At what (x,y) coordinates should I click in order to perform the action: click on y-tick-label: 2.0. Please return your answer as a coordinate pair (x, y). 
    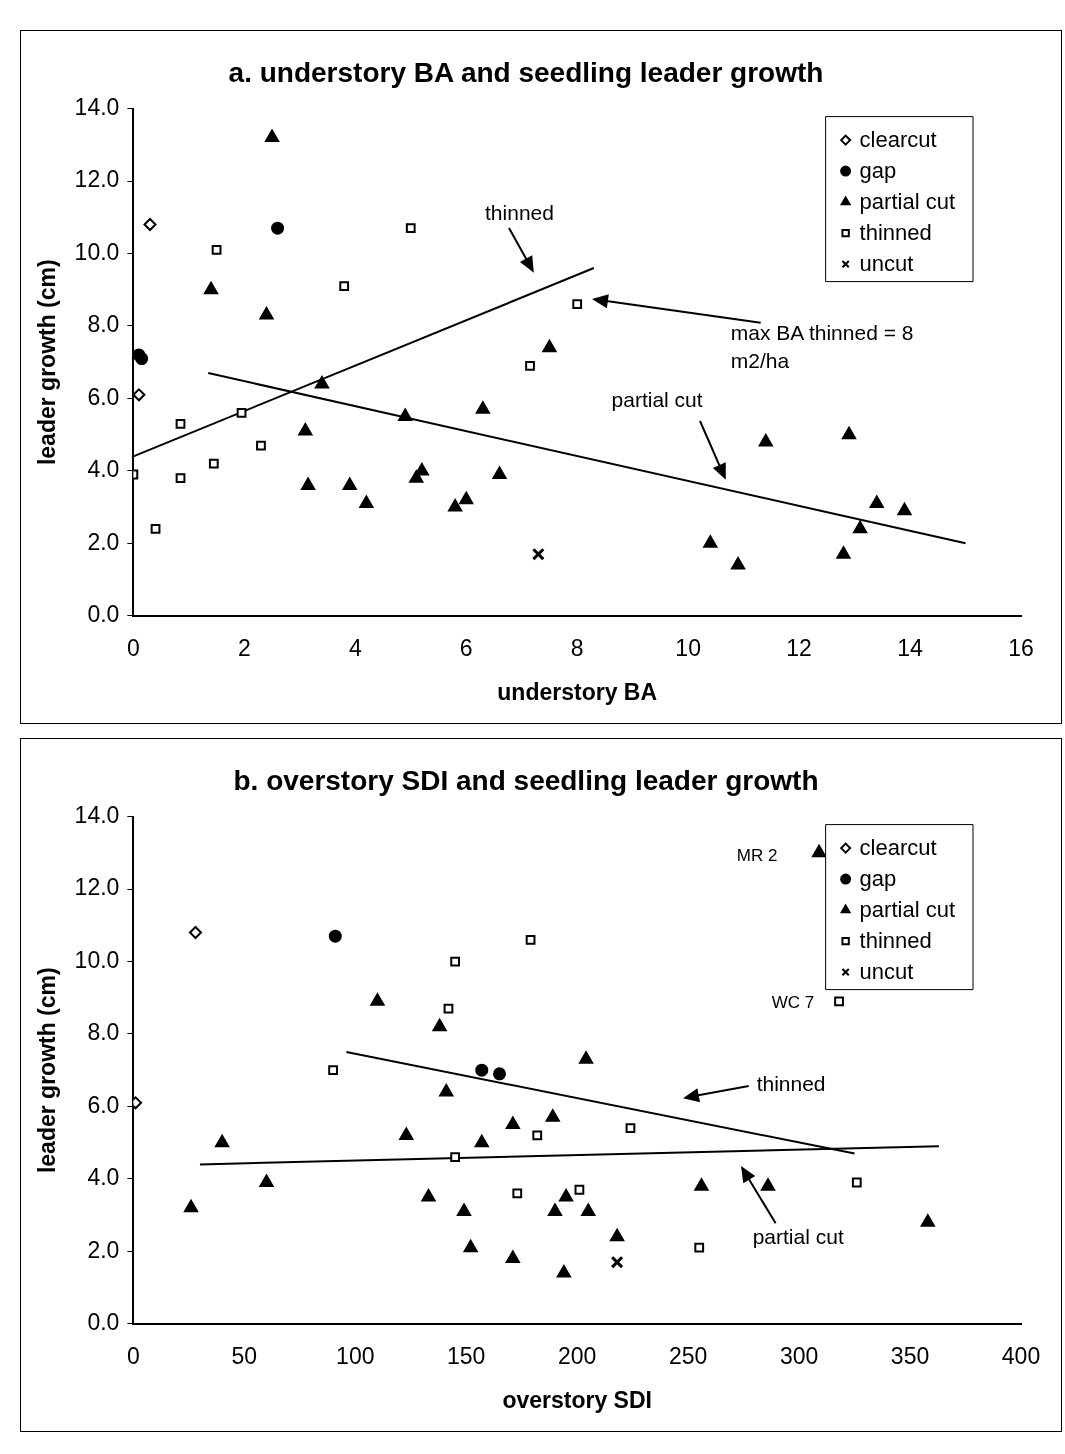
    Looking at the image, I should click on (103, 541).